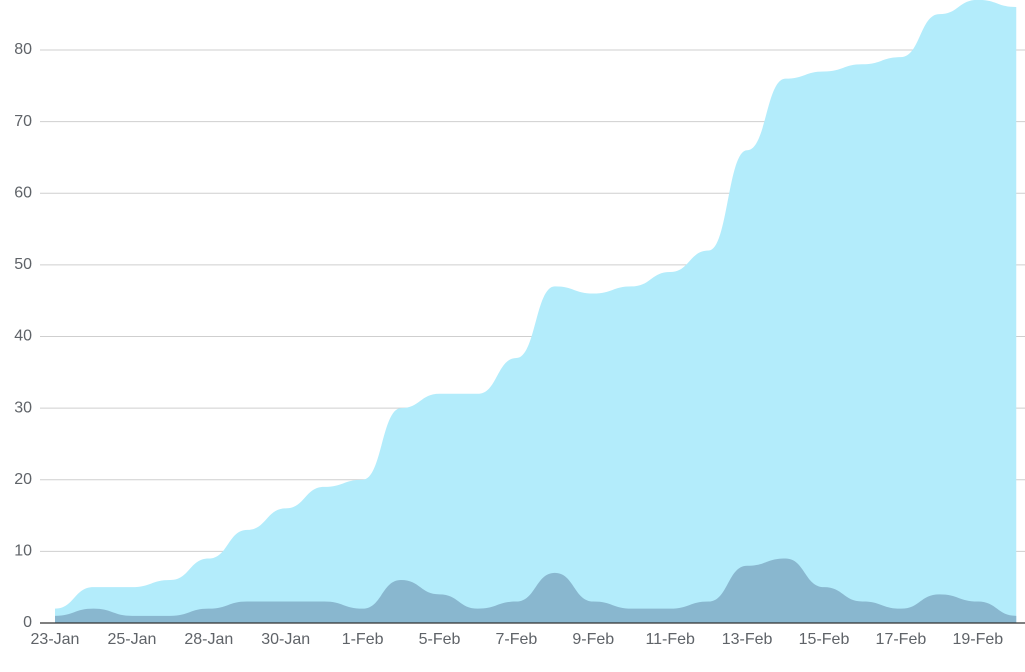 This screenshot has height=672, width=1025. Describe the element at coordinates (131, 639) in the screenshot. I see `x-tick-label: 25-Jan` at that location.